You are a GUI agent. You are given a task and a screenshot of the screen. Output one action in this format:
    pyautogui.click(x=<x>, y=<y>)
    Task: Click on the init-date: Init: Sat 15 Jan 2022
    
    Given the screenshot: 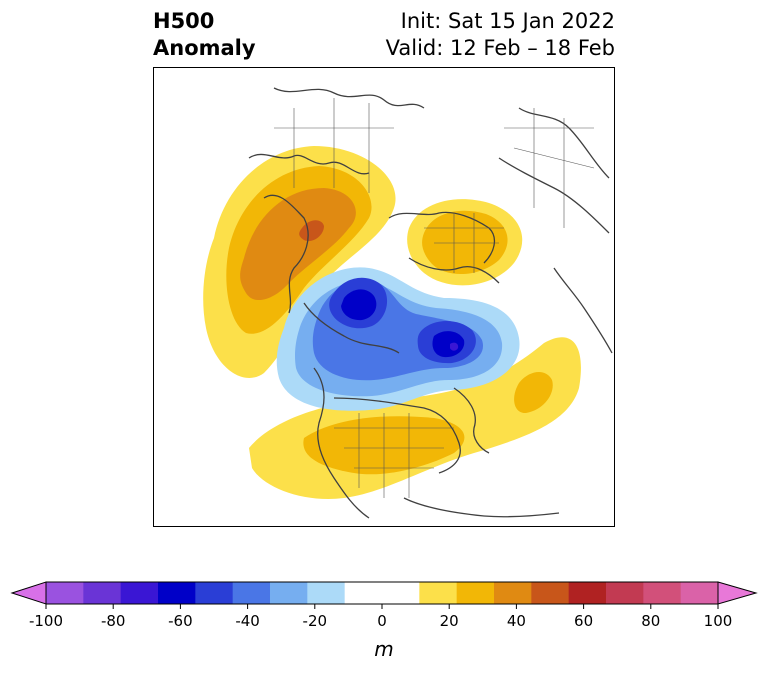 What is the action you would take?
    pyautogui.click(x=507, y=21)
    